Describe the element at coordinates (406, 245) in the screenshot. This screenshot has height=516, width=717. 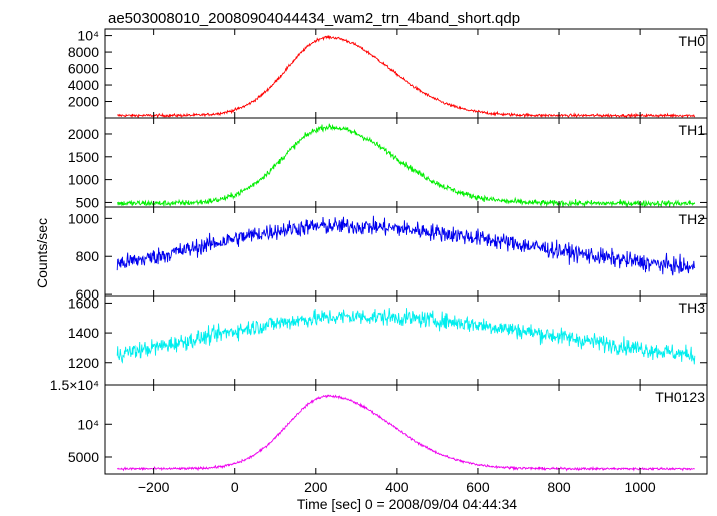
I see `series-line-th2` at that location.